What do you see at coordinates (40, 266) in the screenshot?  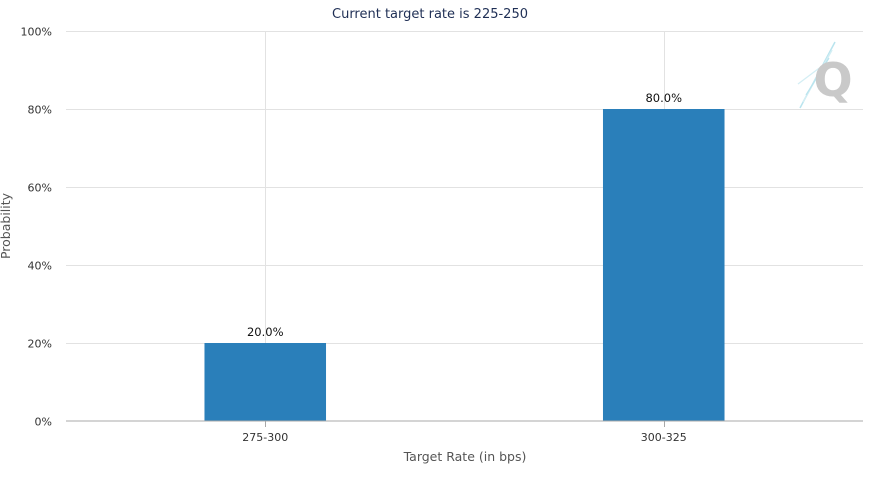 I see `y-tick-label: 40%` at bounding box center [40, 266].